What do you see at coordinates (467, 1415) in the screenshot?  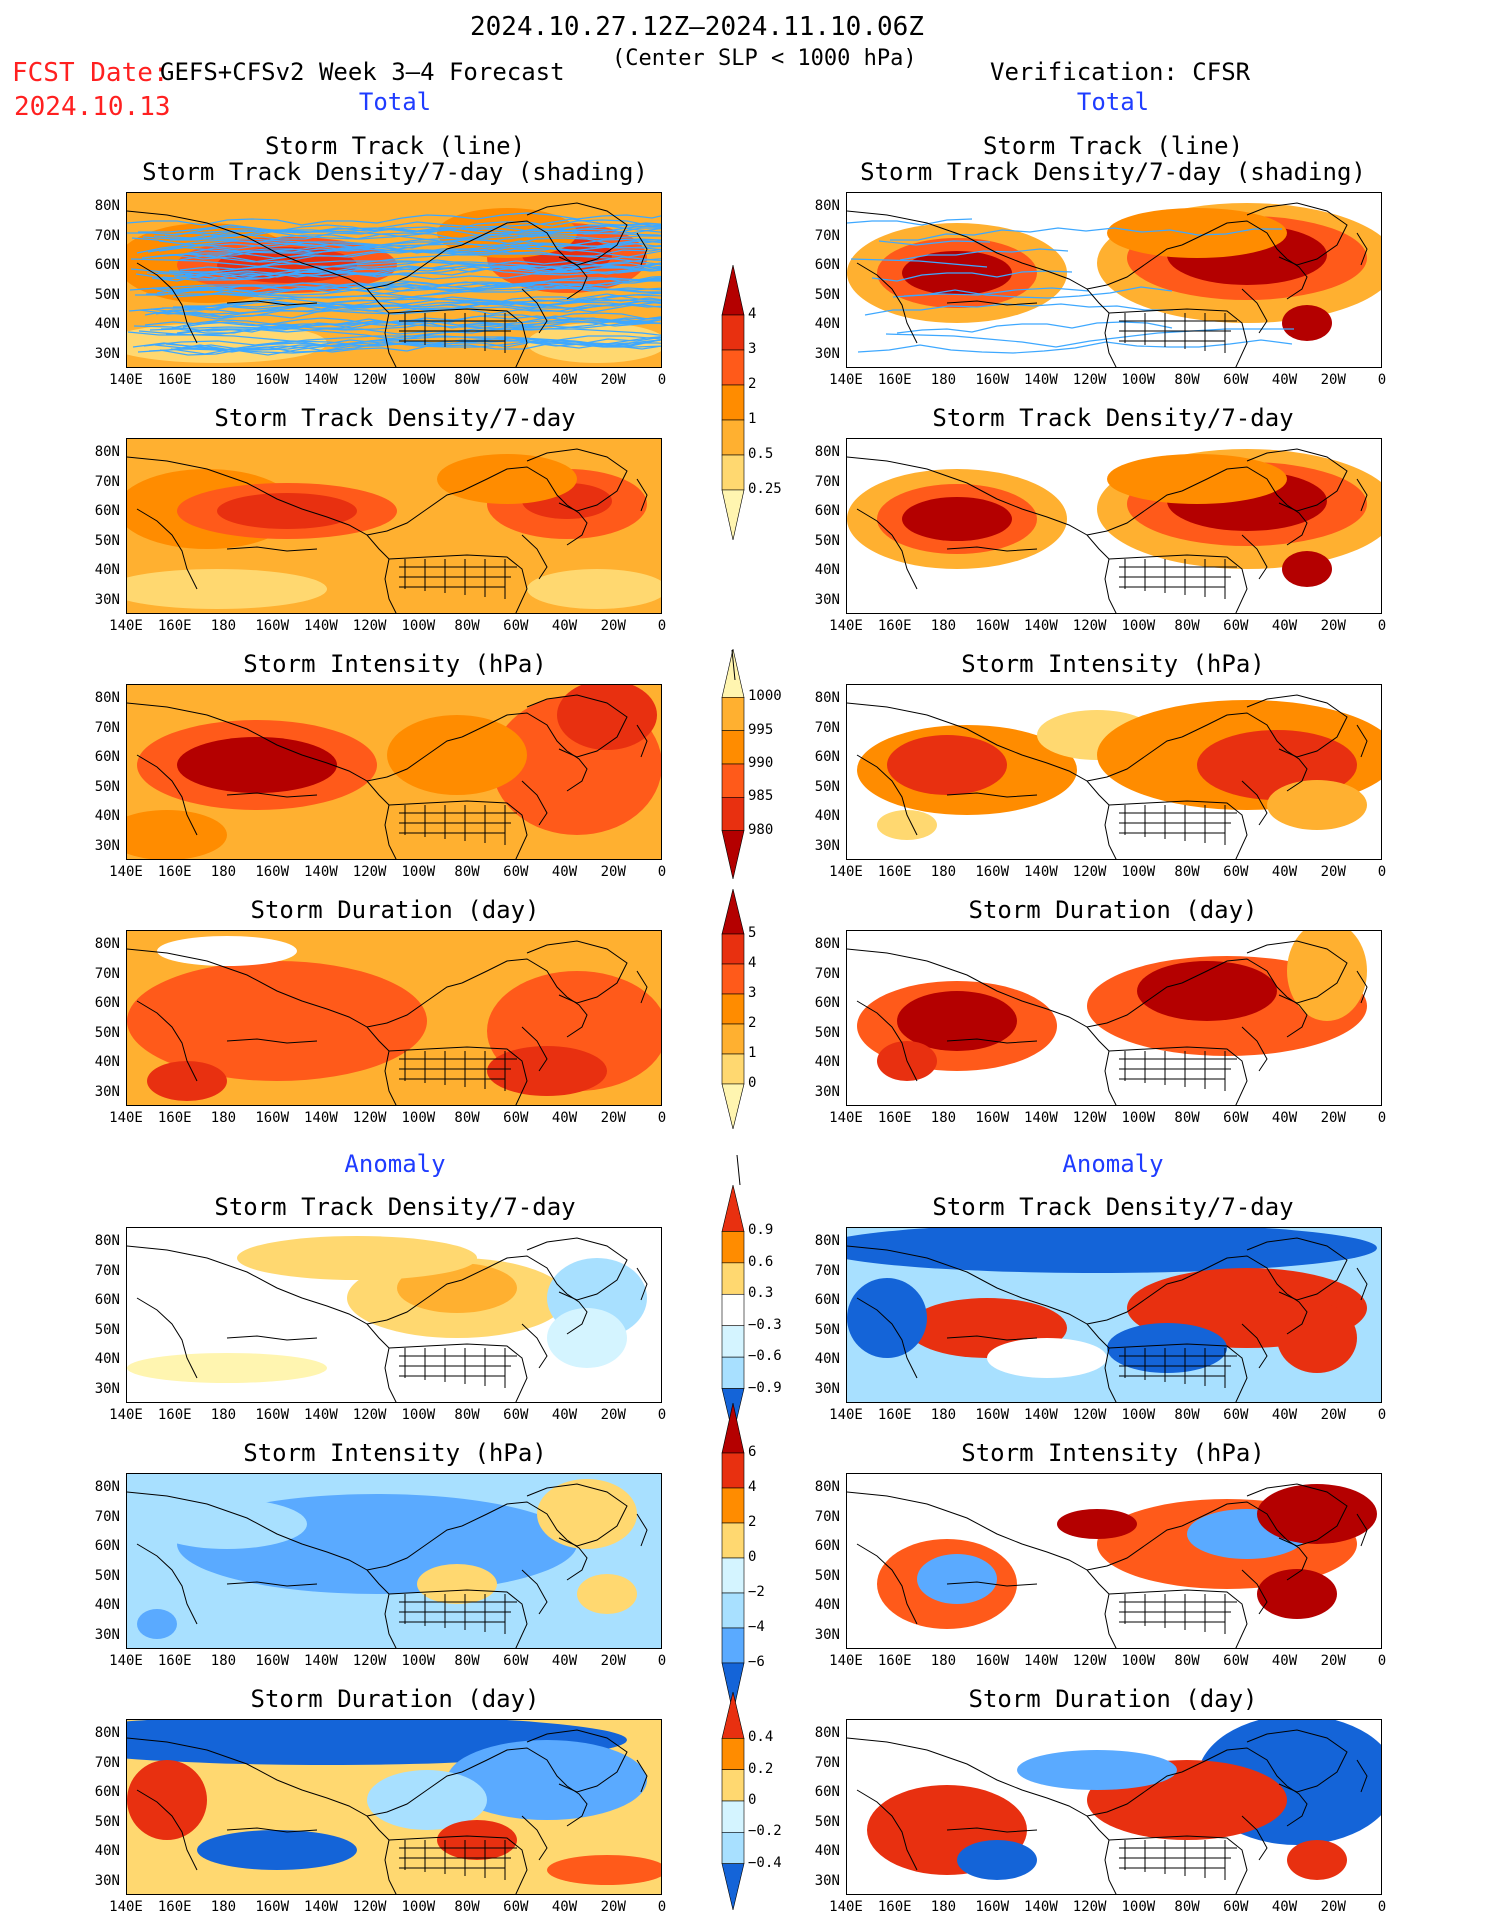 I see `lon-label: 80W` at bounding box center [467, 1415].